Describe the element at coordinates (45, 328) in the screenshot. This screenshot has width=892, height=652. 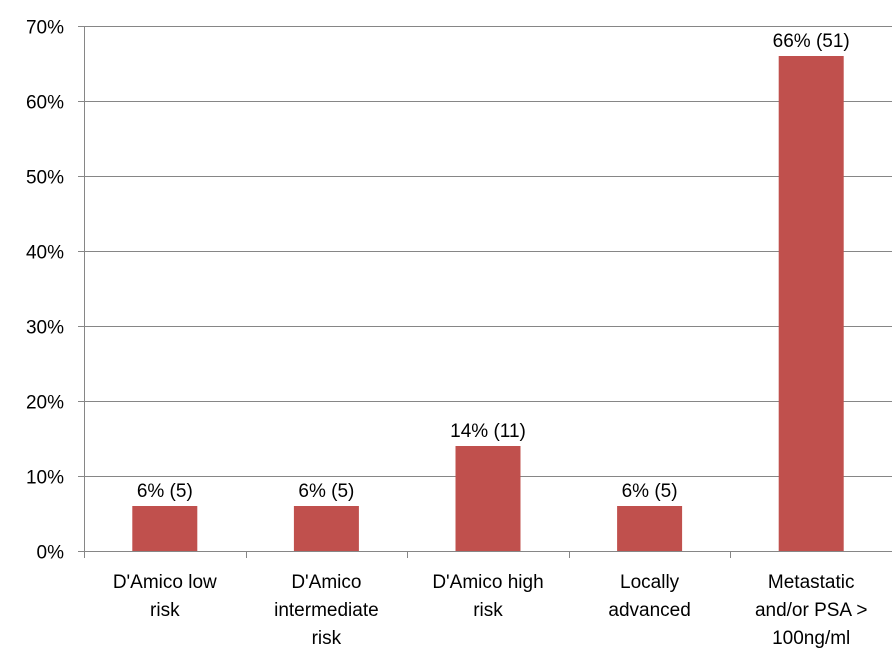
I see `y-tick-label: 30%` at that location.